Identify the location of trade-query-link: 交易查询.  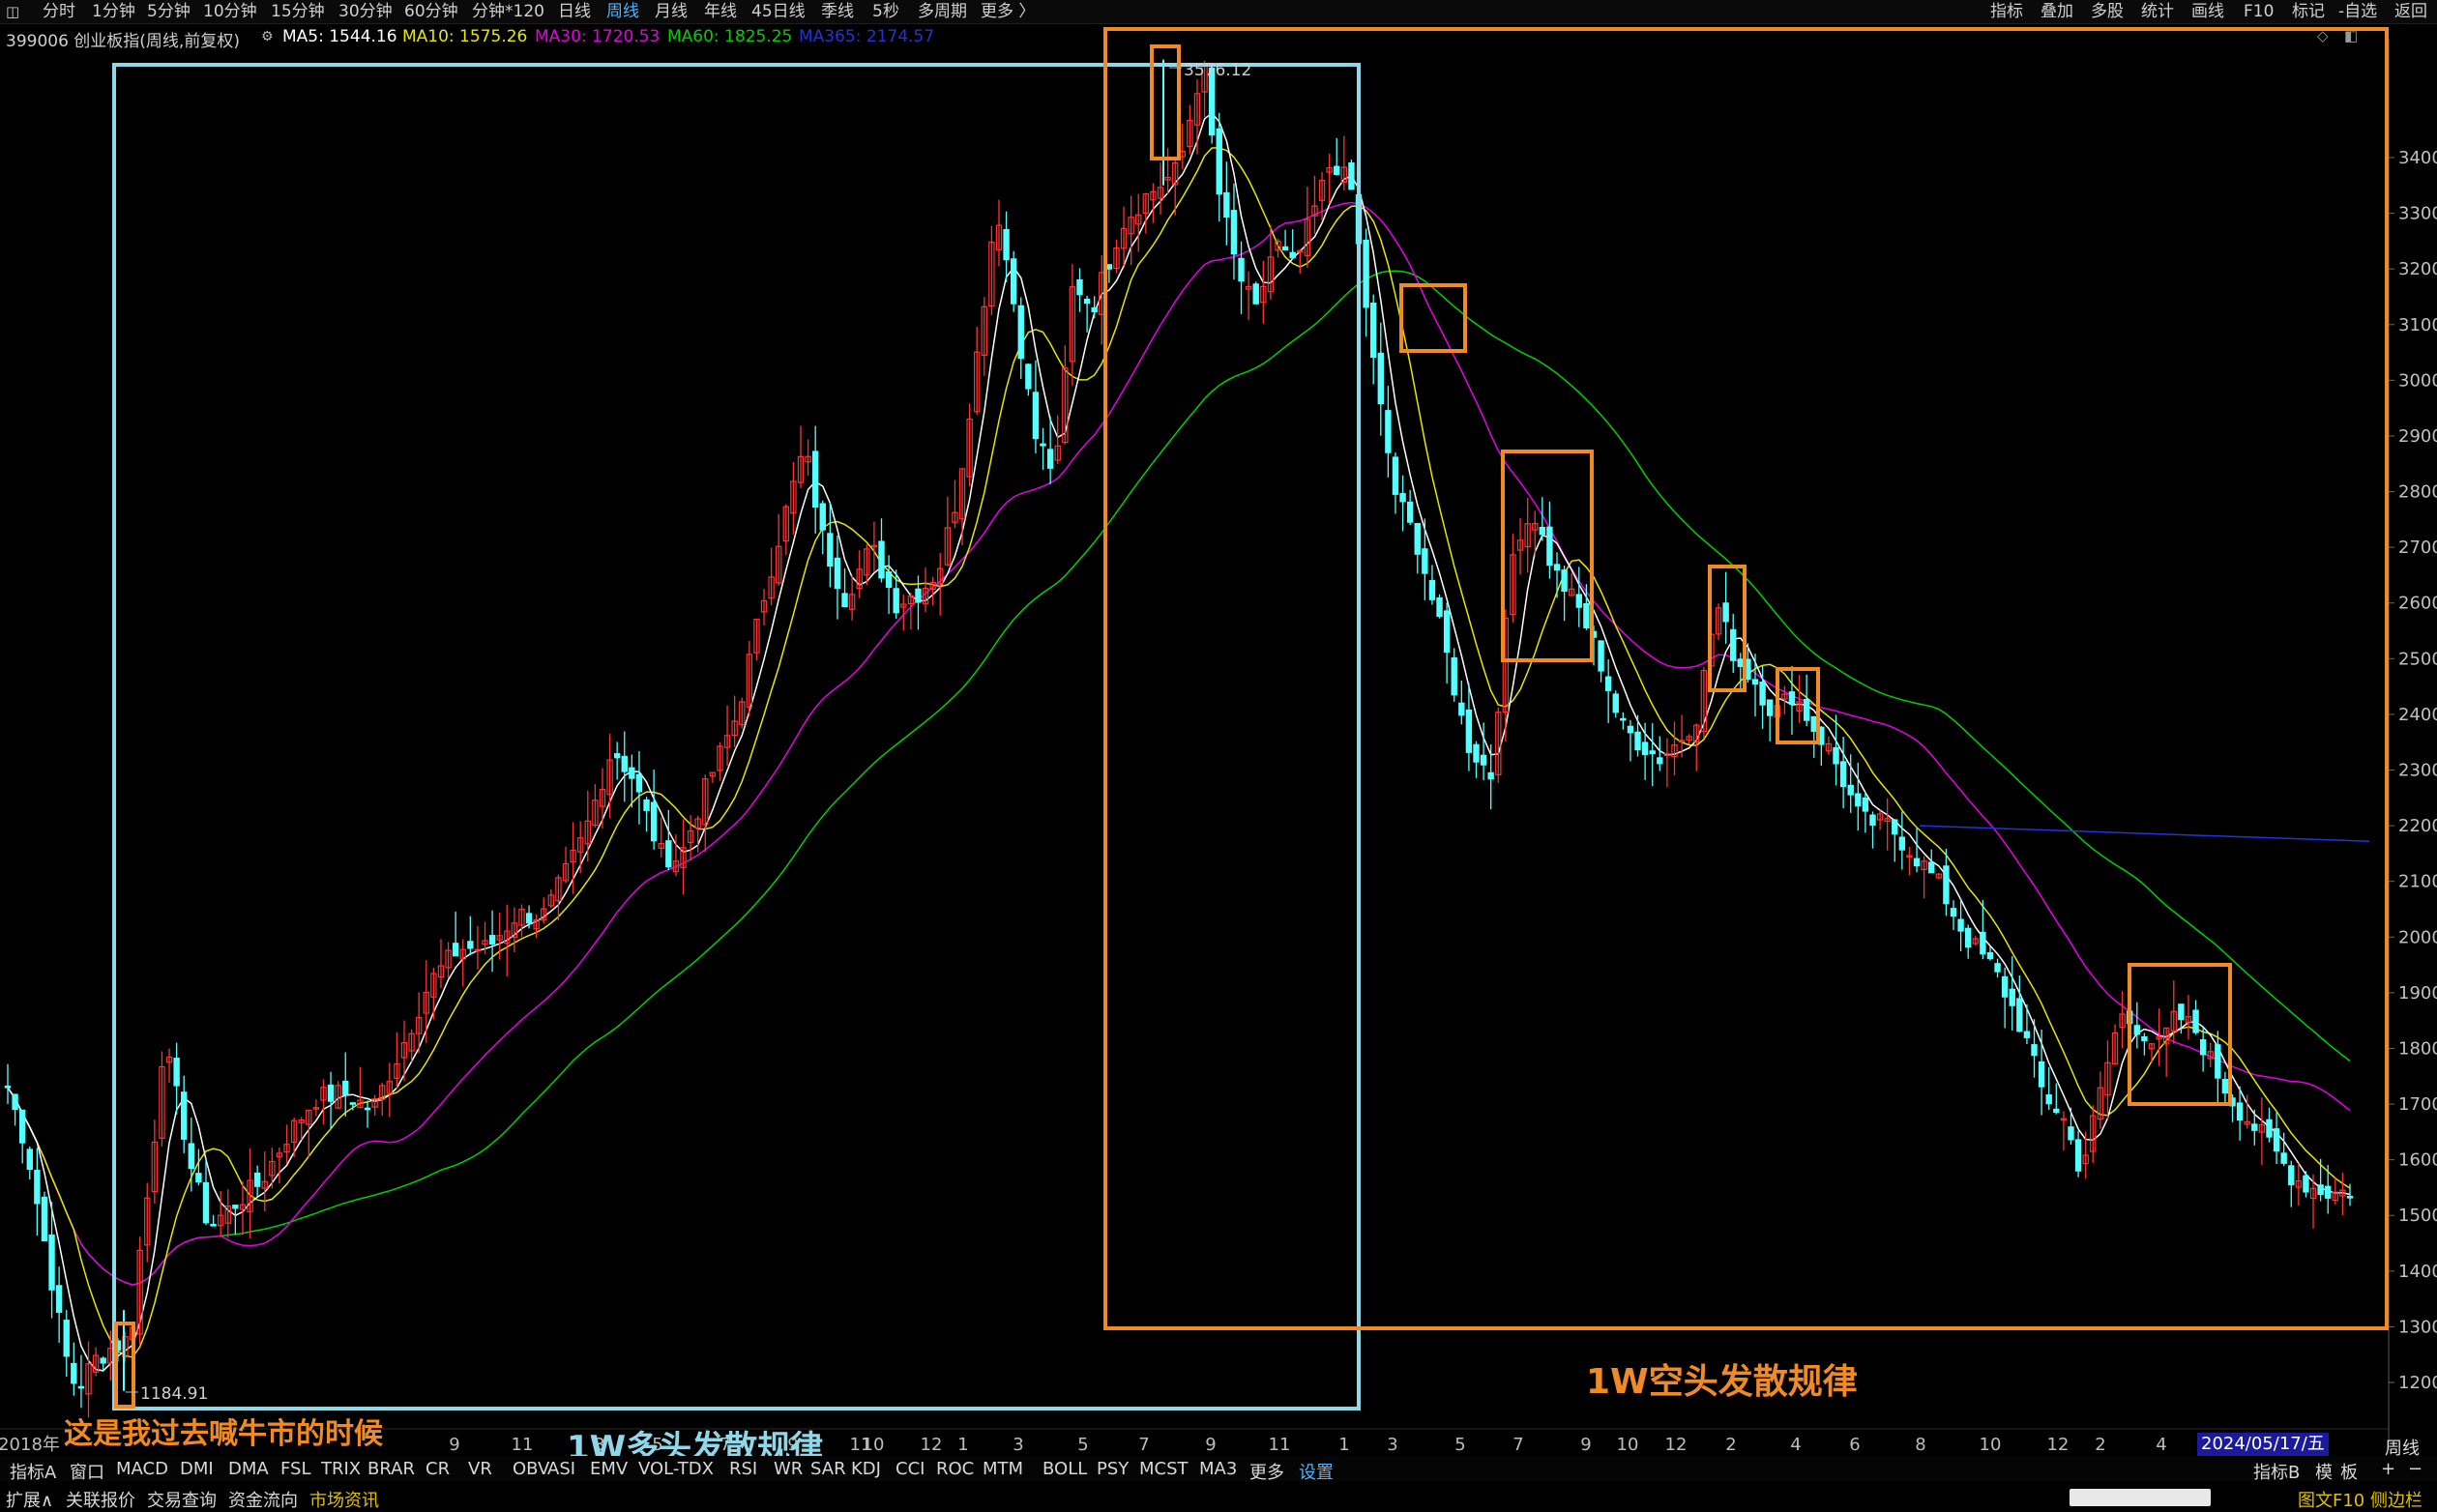
(182, 1501).